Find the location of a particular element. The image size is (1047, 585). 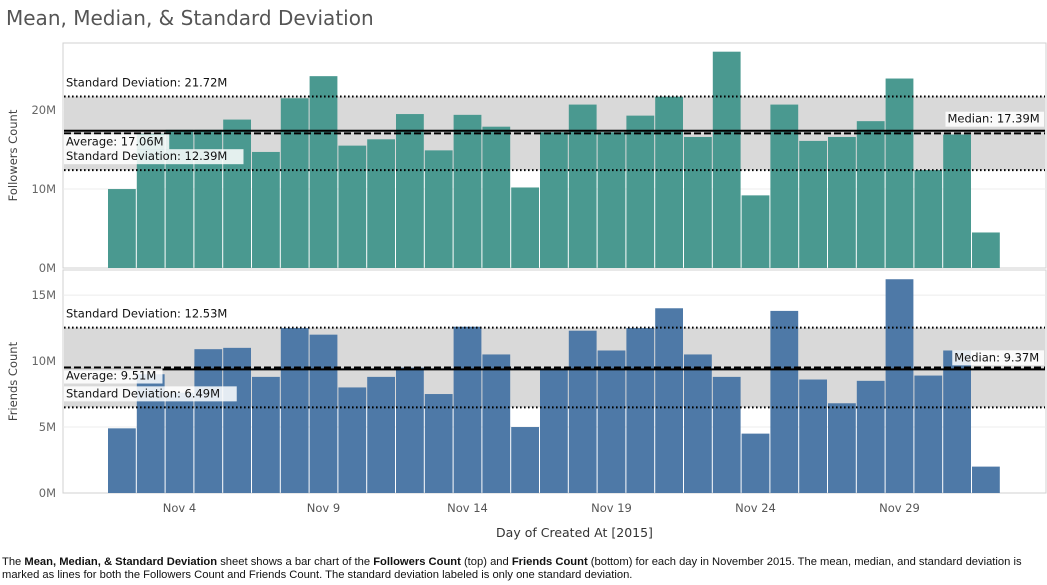

y-tick-label: 15M is located at coordinates (43, 295).